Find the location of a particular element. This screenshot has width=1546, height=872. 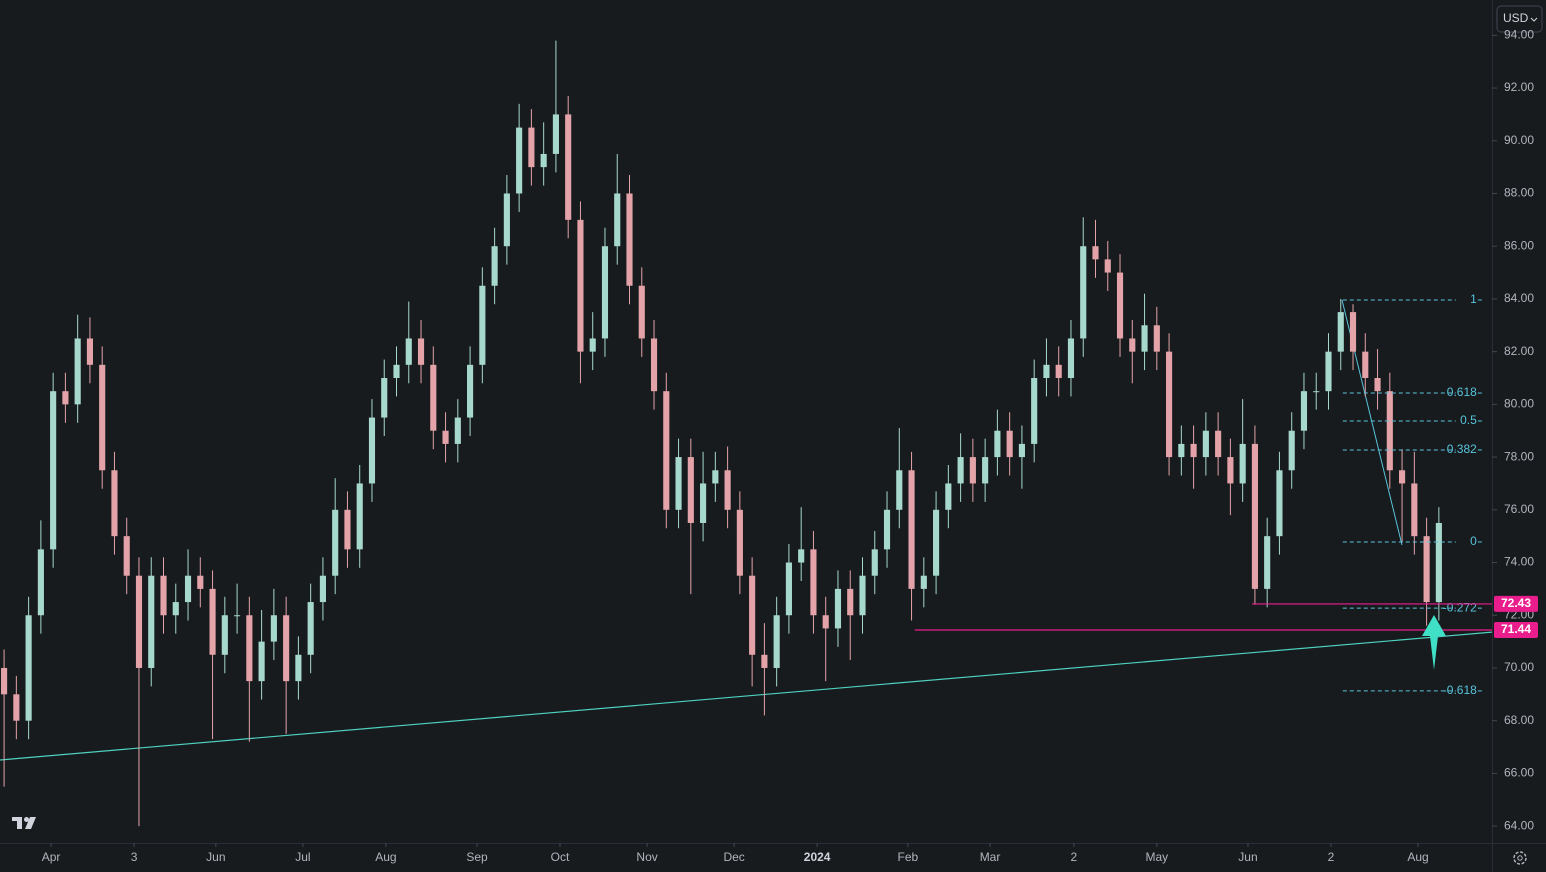

settings-gear is located at coordinates (1520, 858).